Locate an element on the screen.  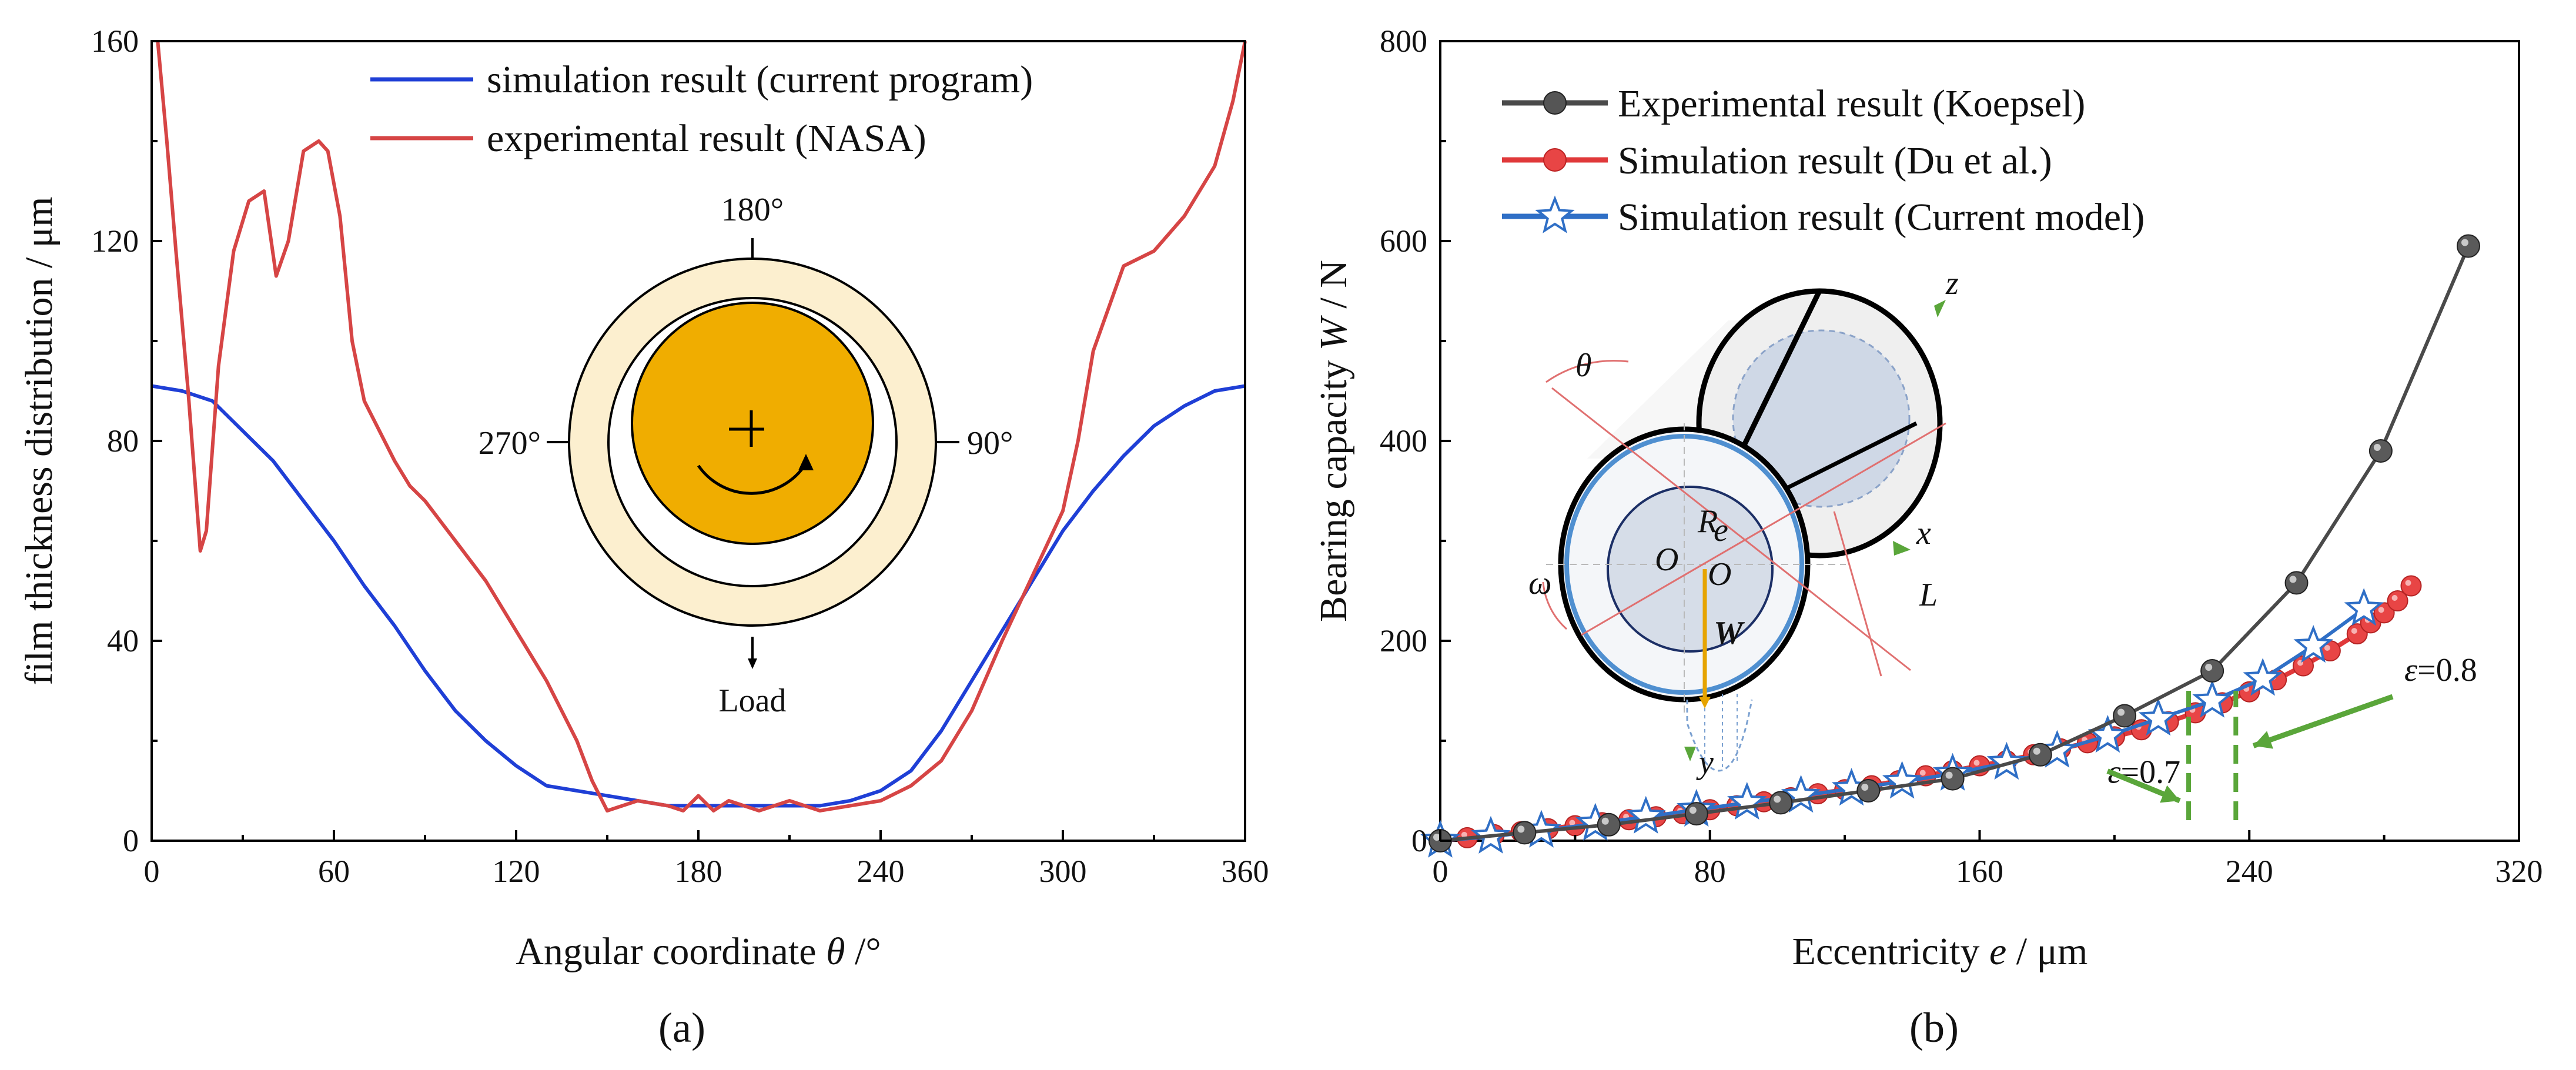
inset-label-z: z is located at coordinates (1952, 283).